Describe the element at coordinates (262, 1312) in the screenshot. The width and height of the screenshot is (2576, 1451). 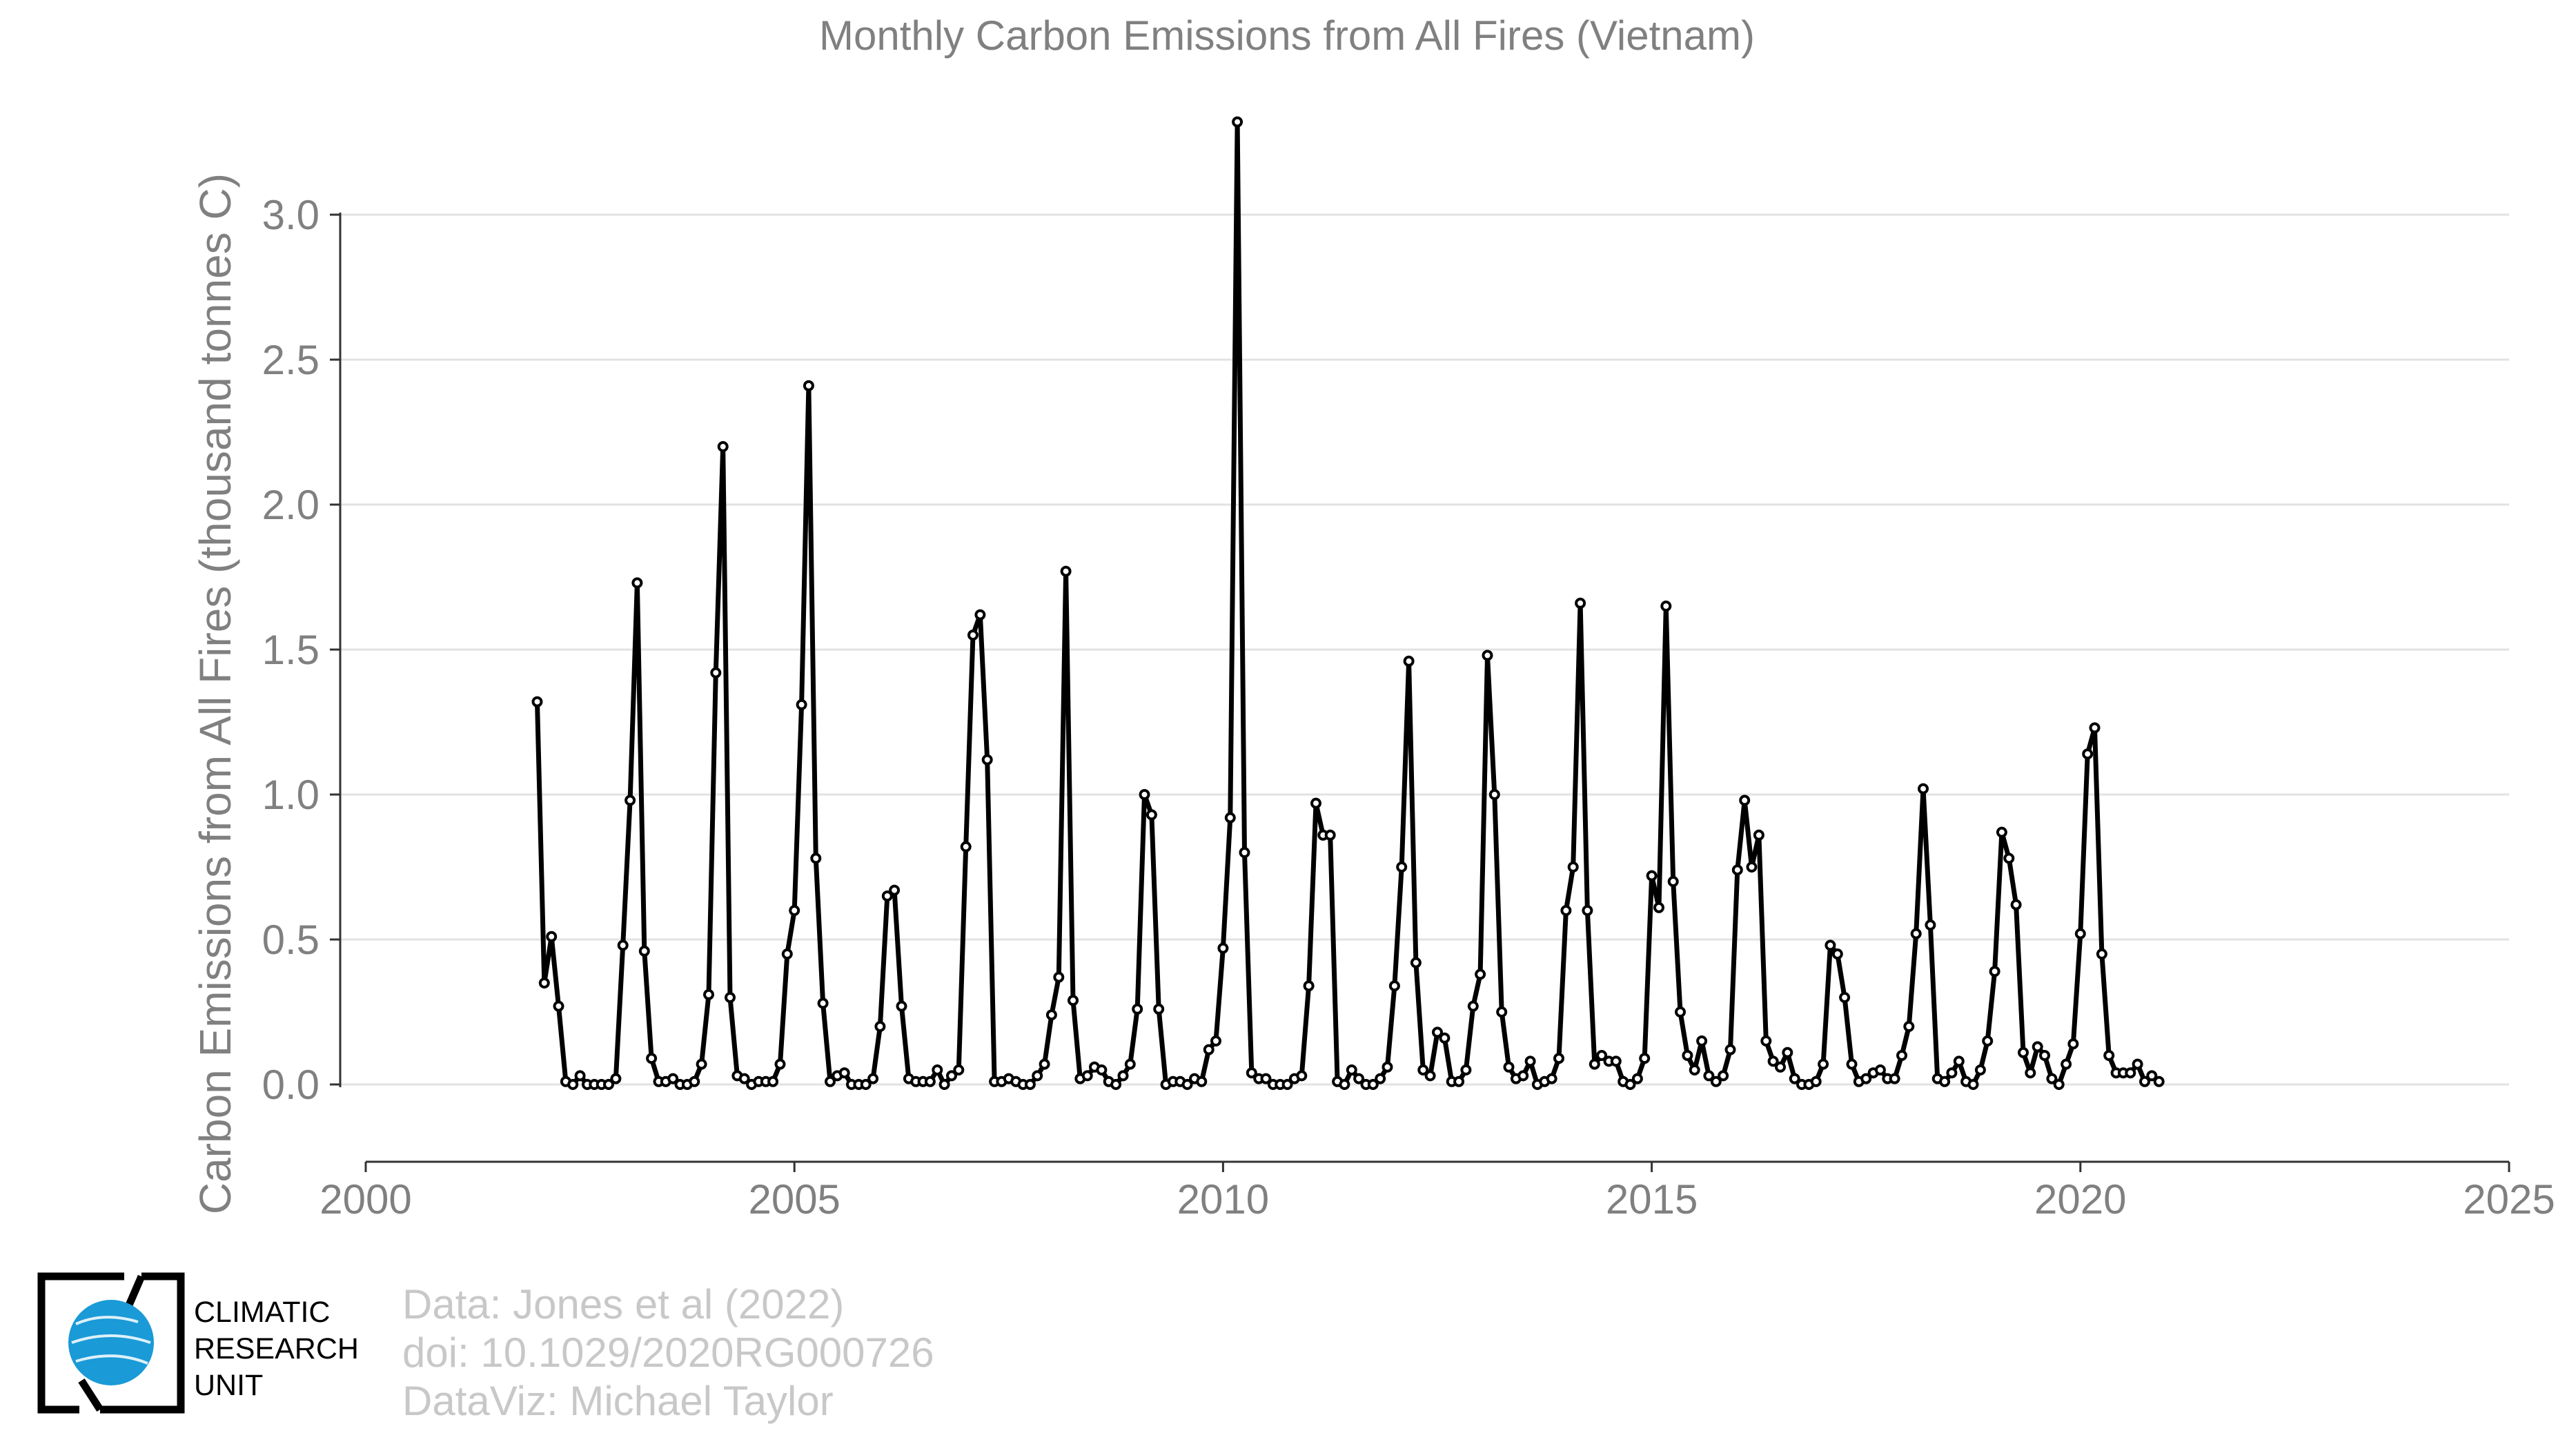
I see `logo-text-line1: CLIMATIC` at that location.